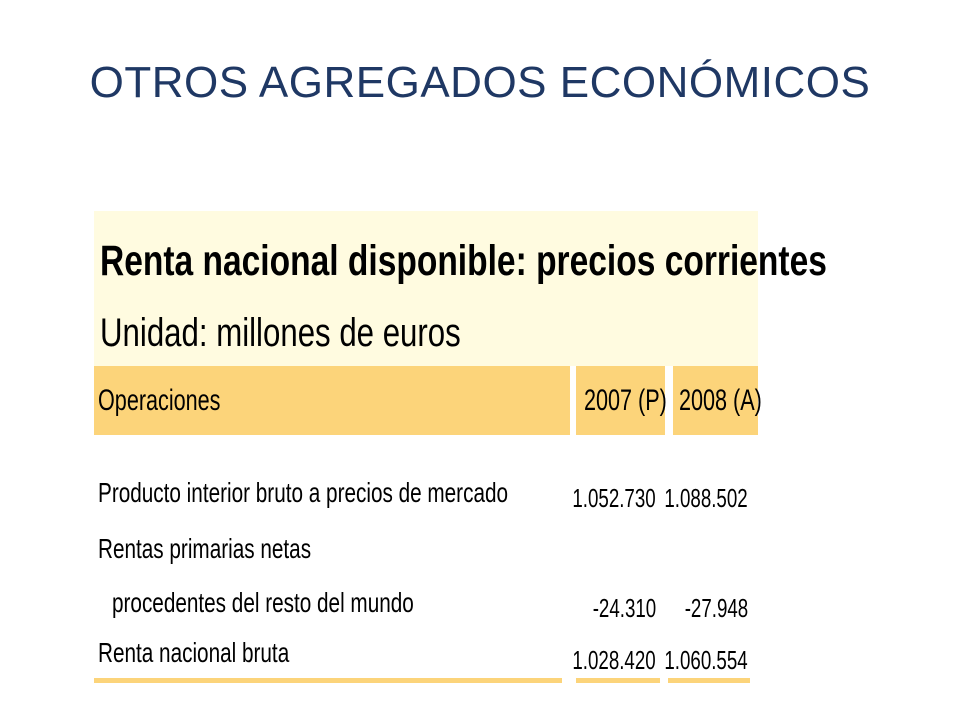  What do you see at coordinates (480, 82) in the screenshot?
I see `slide-title: OTROS AGREGADOS ECONÓMICOS` at bounding box center [480, 82].